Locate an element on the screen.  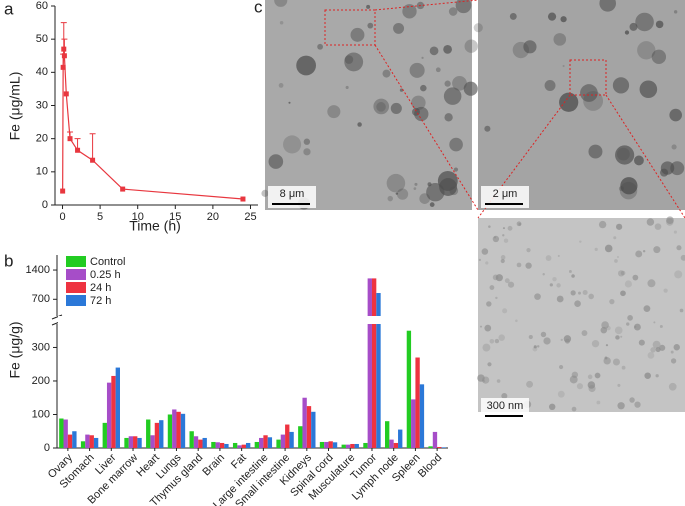
legend-label: Control is located at coordinates (107, 262).